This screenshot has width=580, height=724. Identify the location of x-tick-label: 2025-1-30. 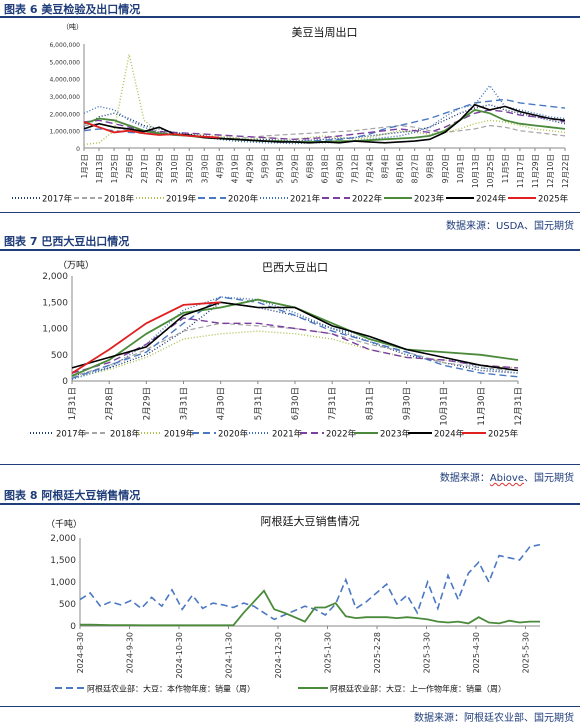
(328, 652).